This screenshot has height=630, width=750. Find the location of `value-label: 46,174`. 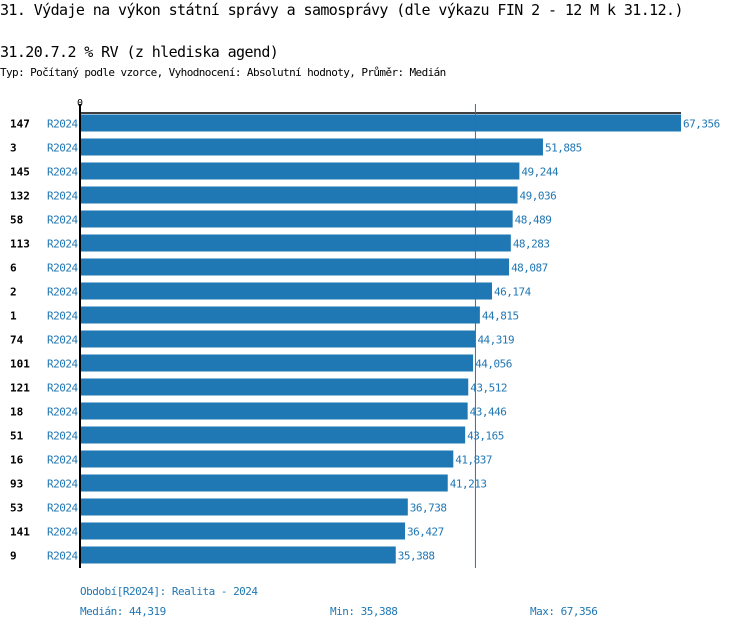

value-label: 46,174 is located at coordinates (513, 292).